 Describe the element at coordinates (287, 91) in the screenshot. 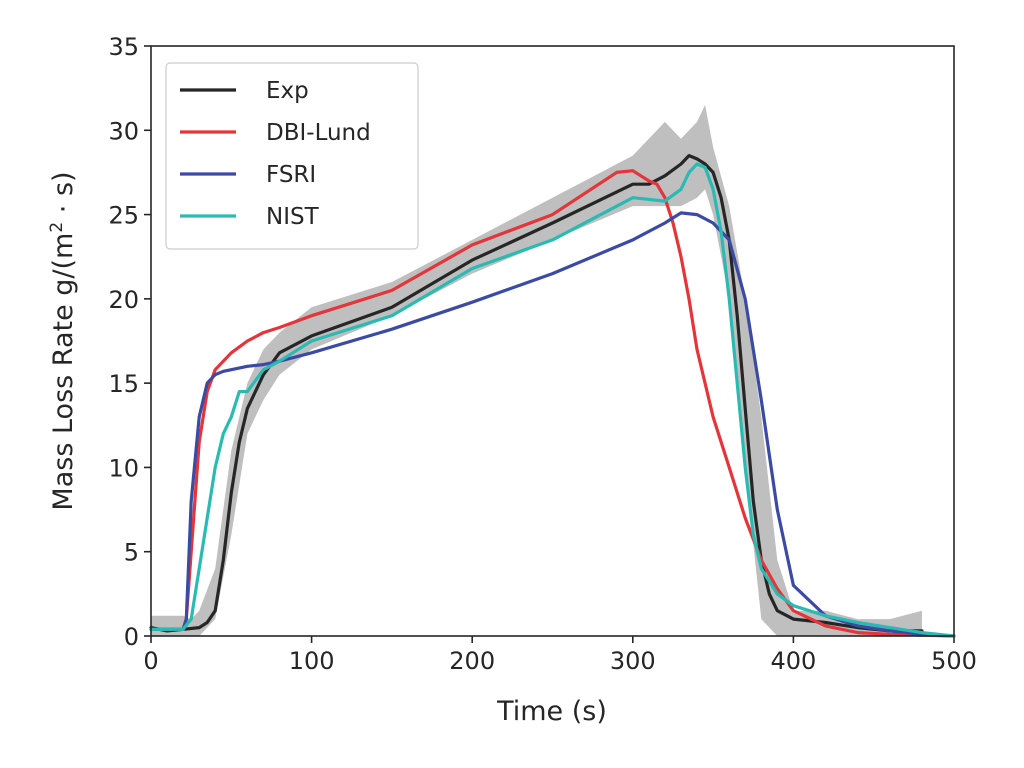

I see `legend-label-exp: Exp` at that location.